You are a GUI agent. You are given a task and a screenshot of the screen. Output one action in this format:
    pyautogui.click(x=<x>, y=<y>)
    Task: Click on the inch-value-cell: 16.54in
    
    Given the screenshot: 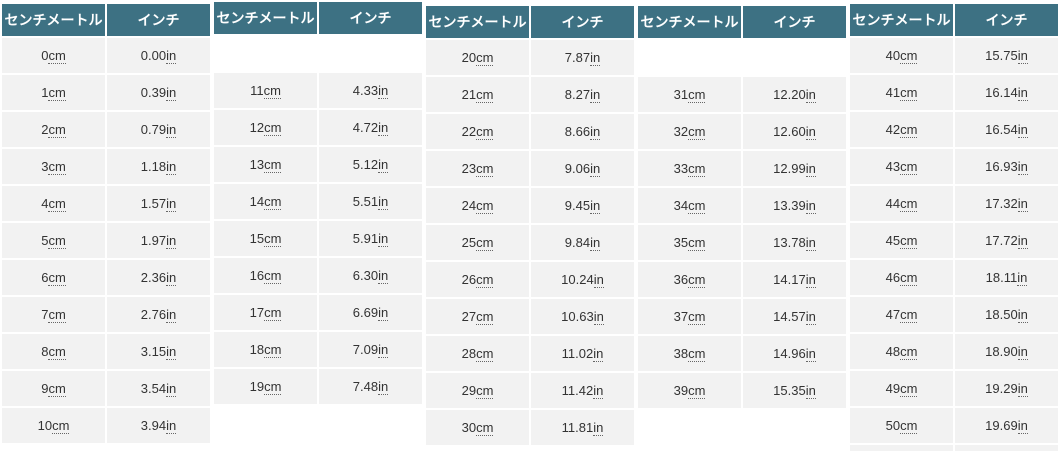 What is the action you would take?
    pyautogui.click(x=1006, y=129)
    